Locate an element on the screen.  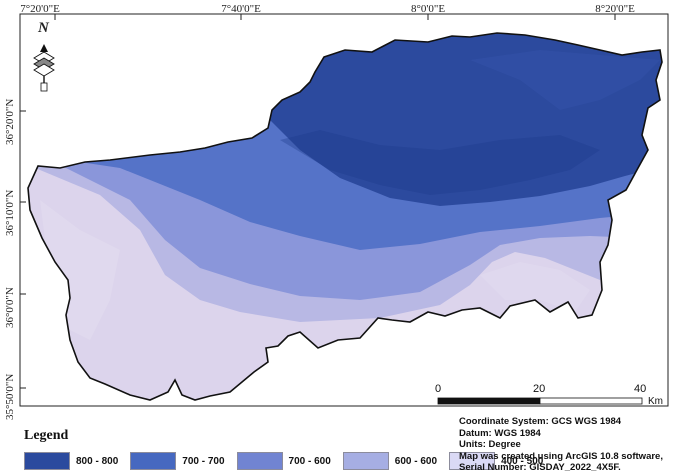
lat-label-2: 36°10'0"N is located at coordinates (10, 212).